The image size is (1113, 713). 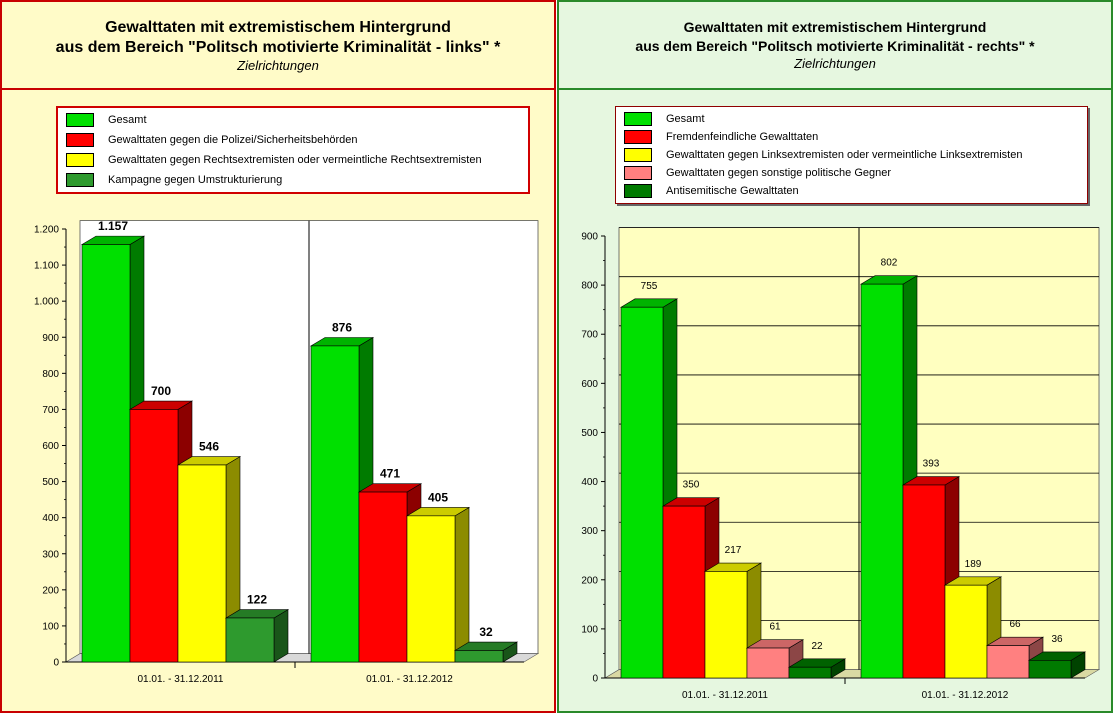 I want to click on data-label: 36, so click(x=1057, y=639).